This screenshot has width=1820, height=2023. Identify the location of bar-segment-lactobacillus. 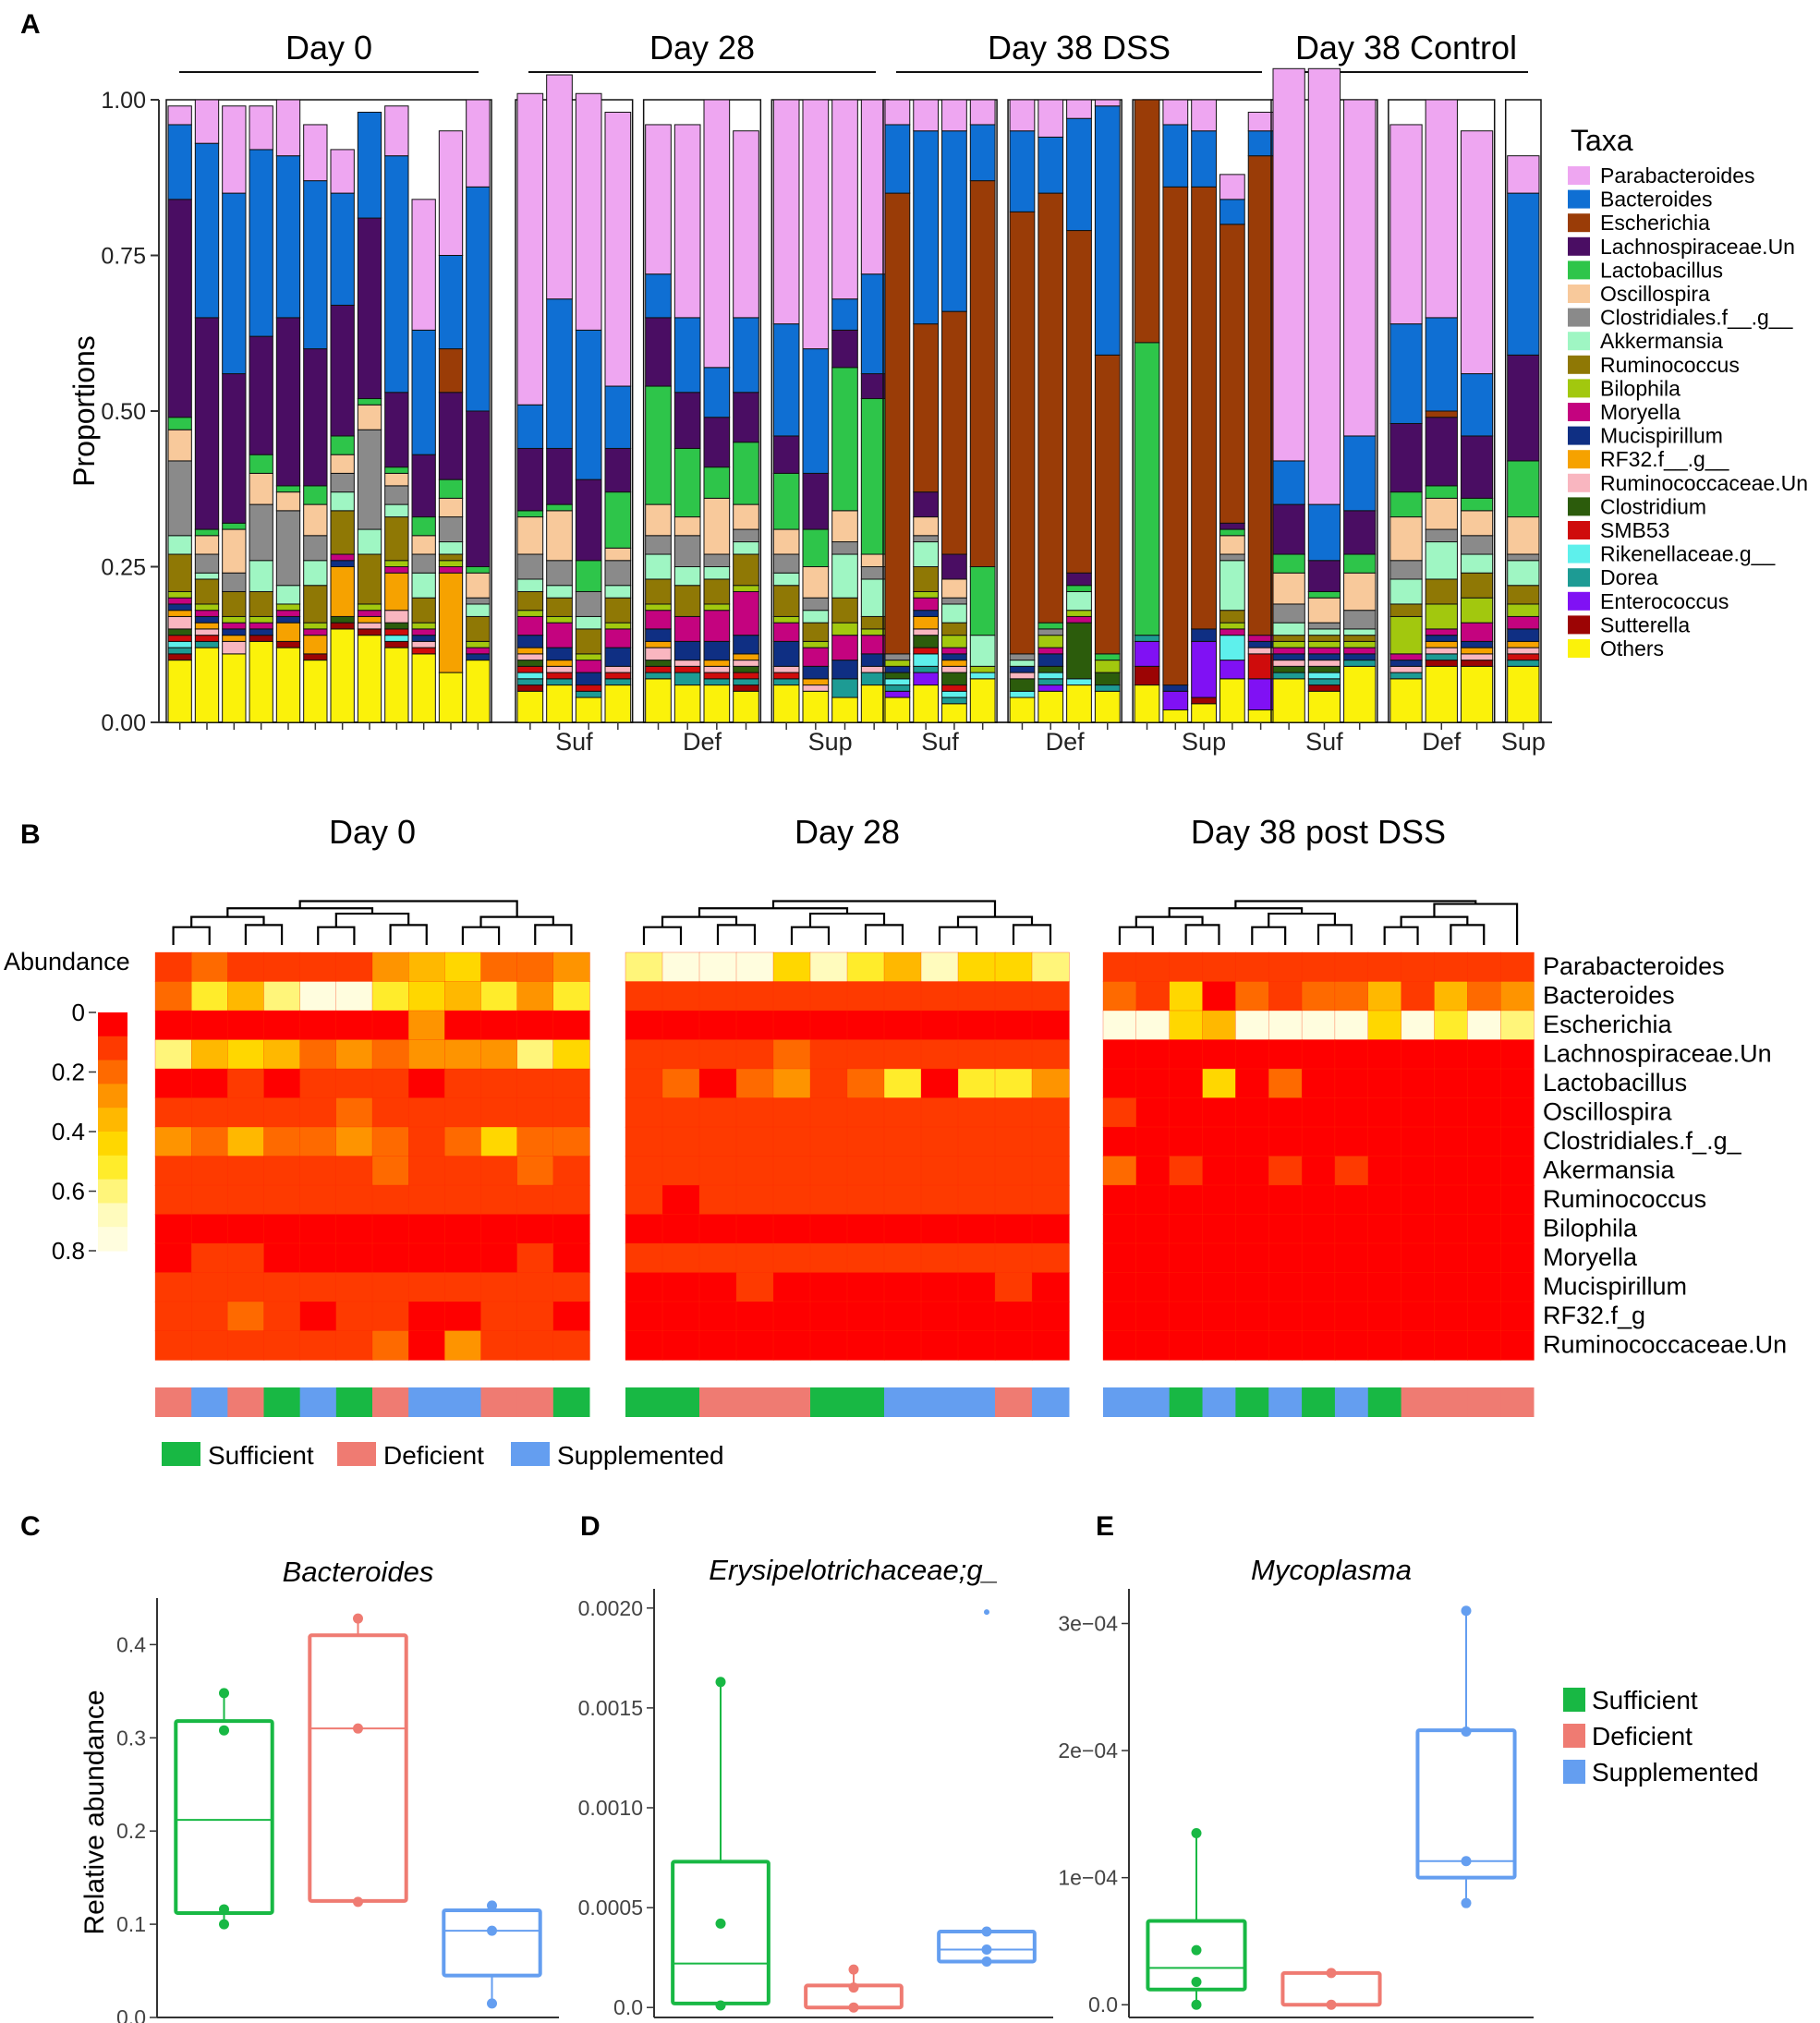
(423, 526).